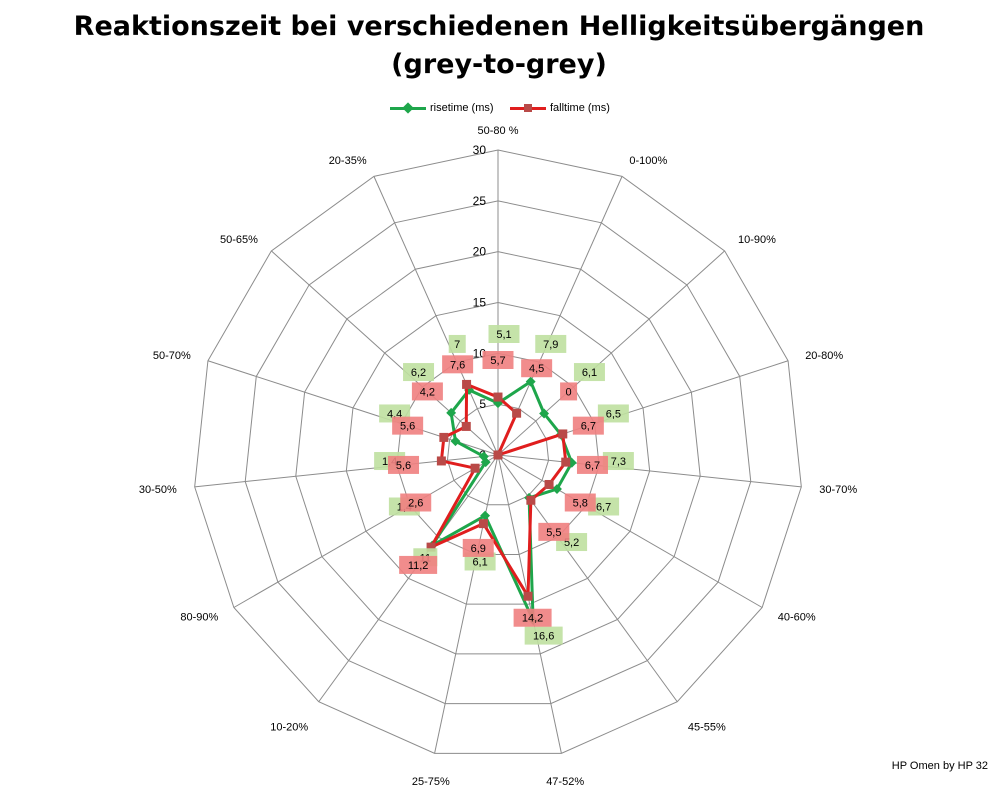  Describe the element at coordinates (480, 303) in the screenshot. I see `tick-label: 15` at that location.